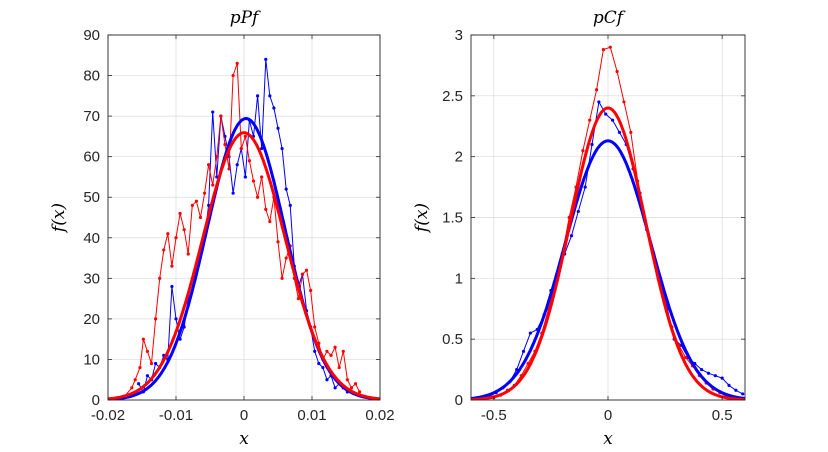  I want to click on y-tick-label: 60, so click(91, 157).